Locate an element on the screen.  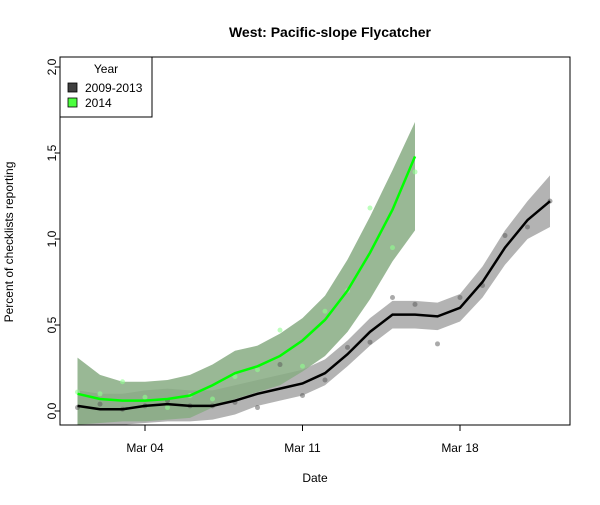
x-tick-label: Mar 18 is located at coordinates (460, 448).